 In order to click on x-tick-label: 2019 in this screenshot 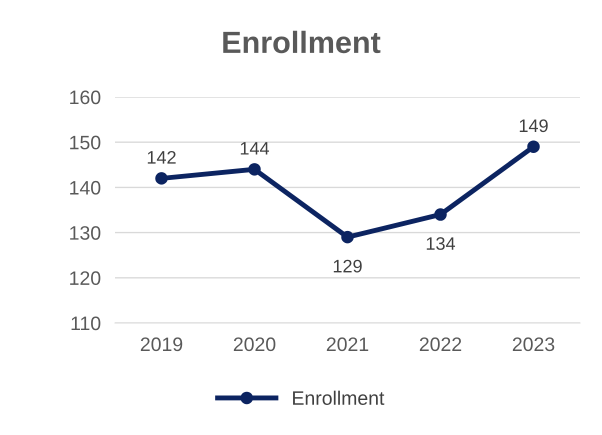, I will do `click(161, 344)`.